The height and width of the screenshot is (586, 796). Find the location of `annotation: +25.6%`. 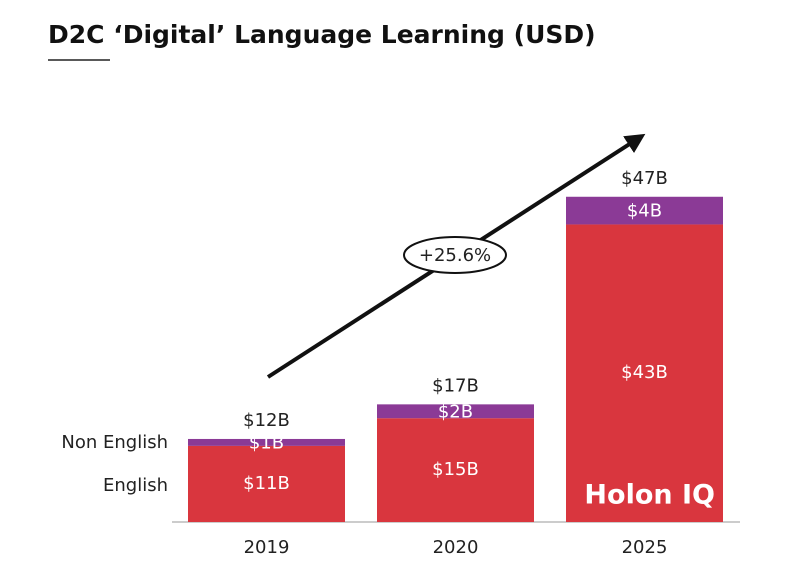

annotation: +25.6% is located at coordinates (455, 255).